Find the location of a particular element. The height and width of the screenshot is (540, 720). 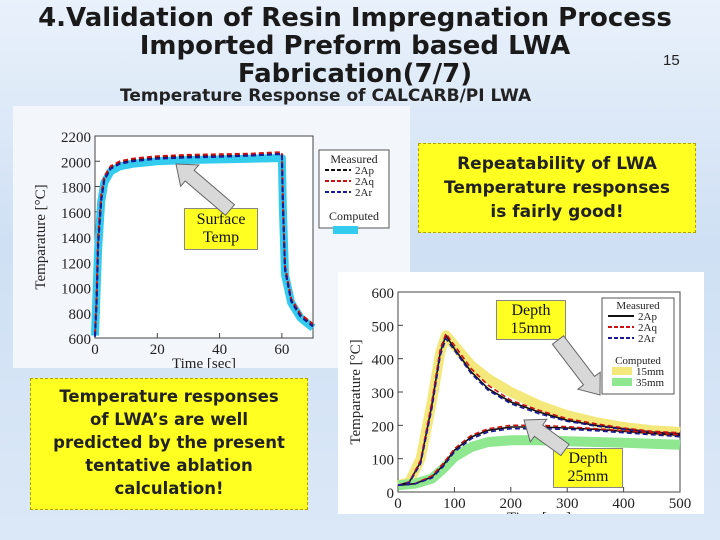

y-tick-label: 1800 is located at coordinates (76, 189).